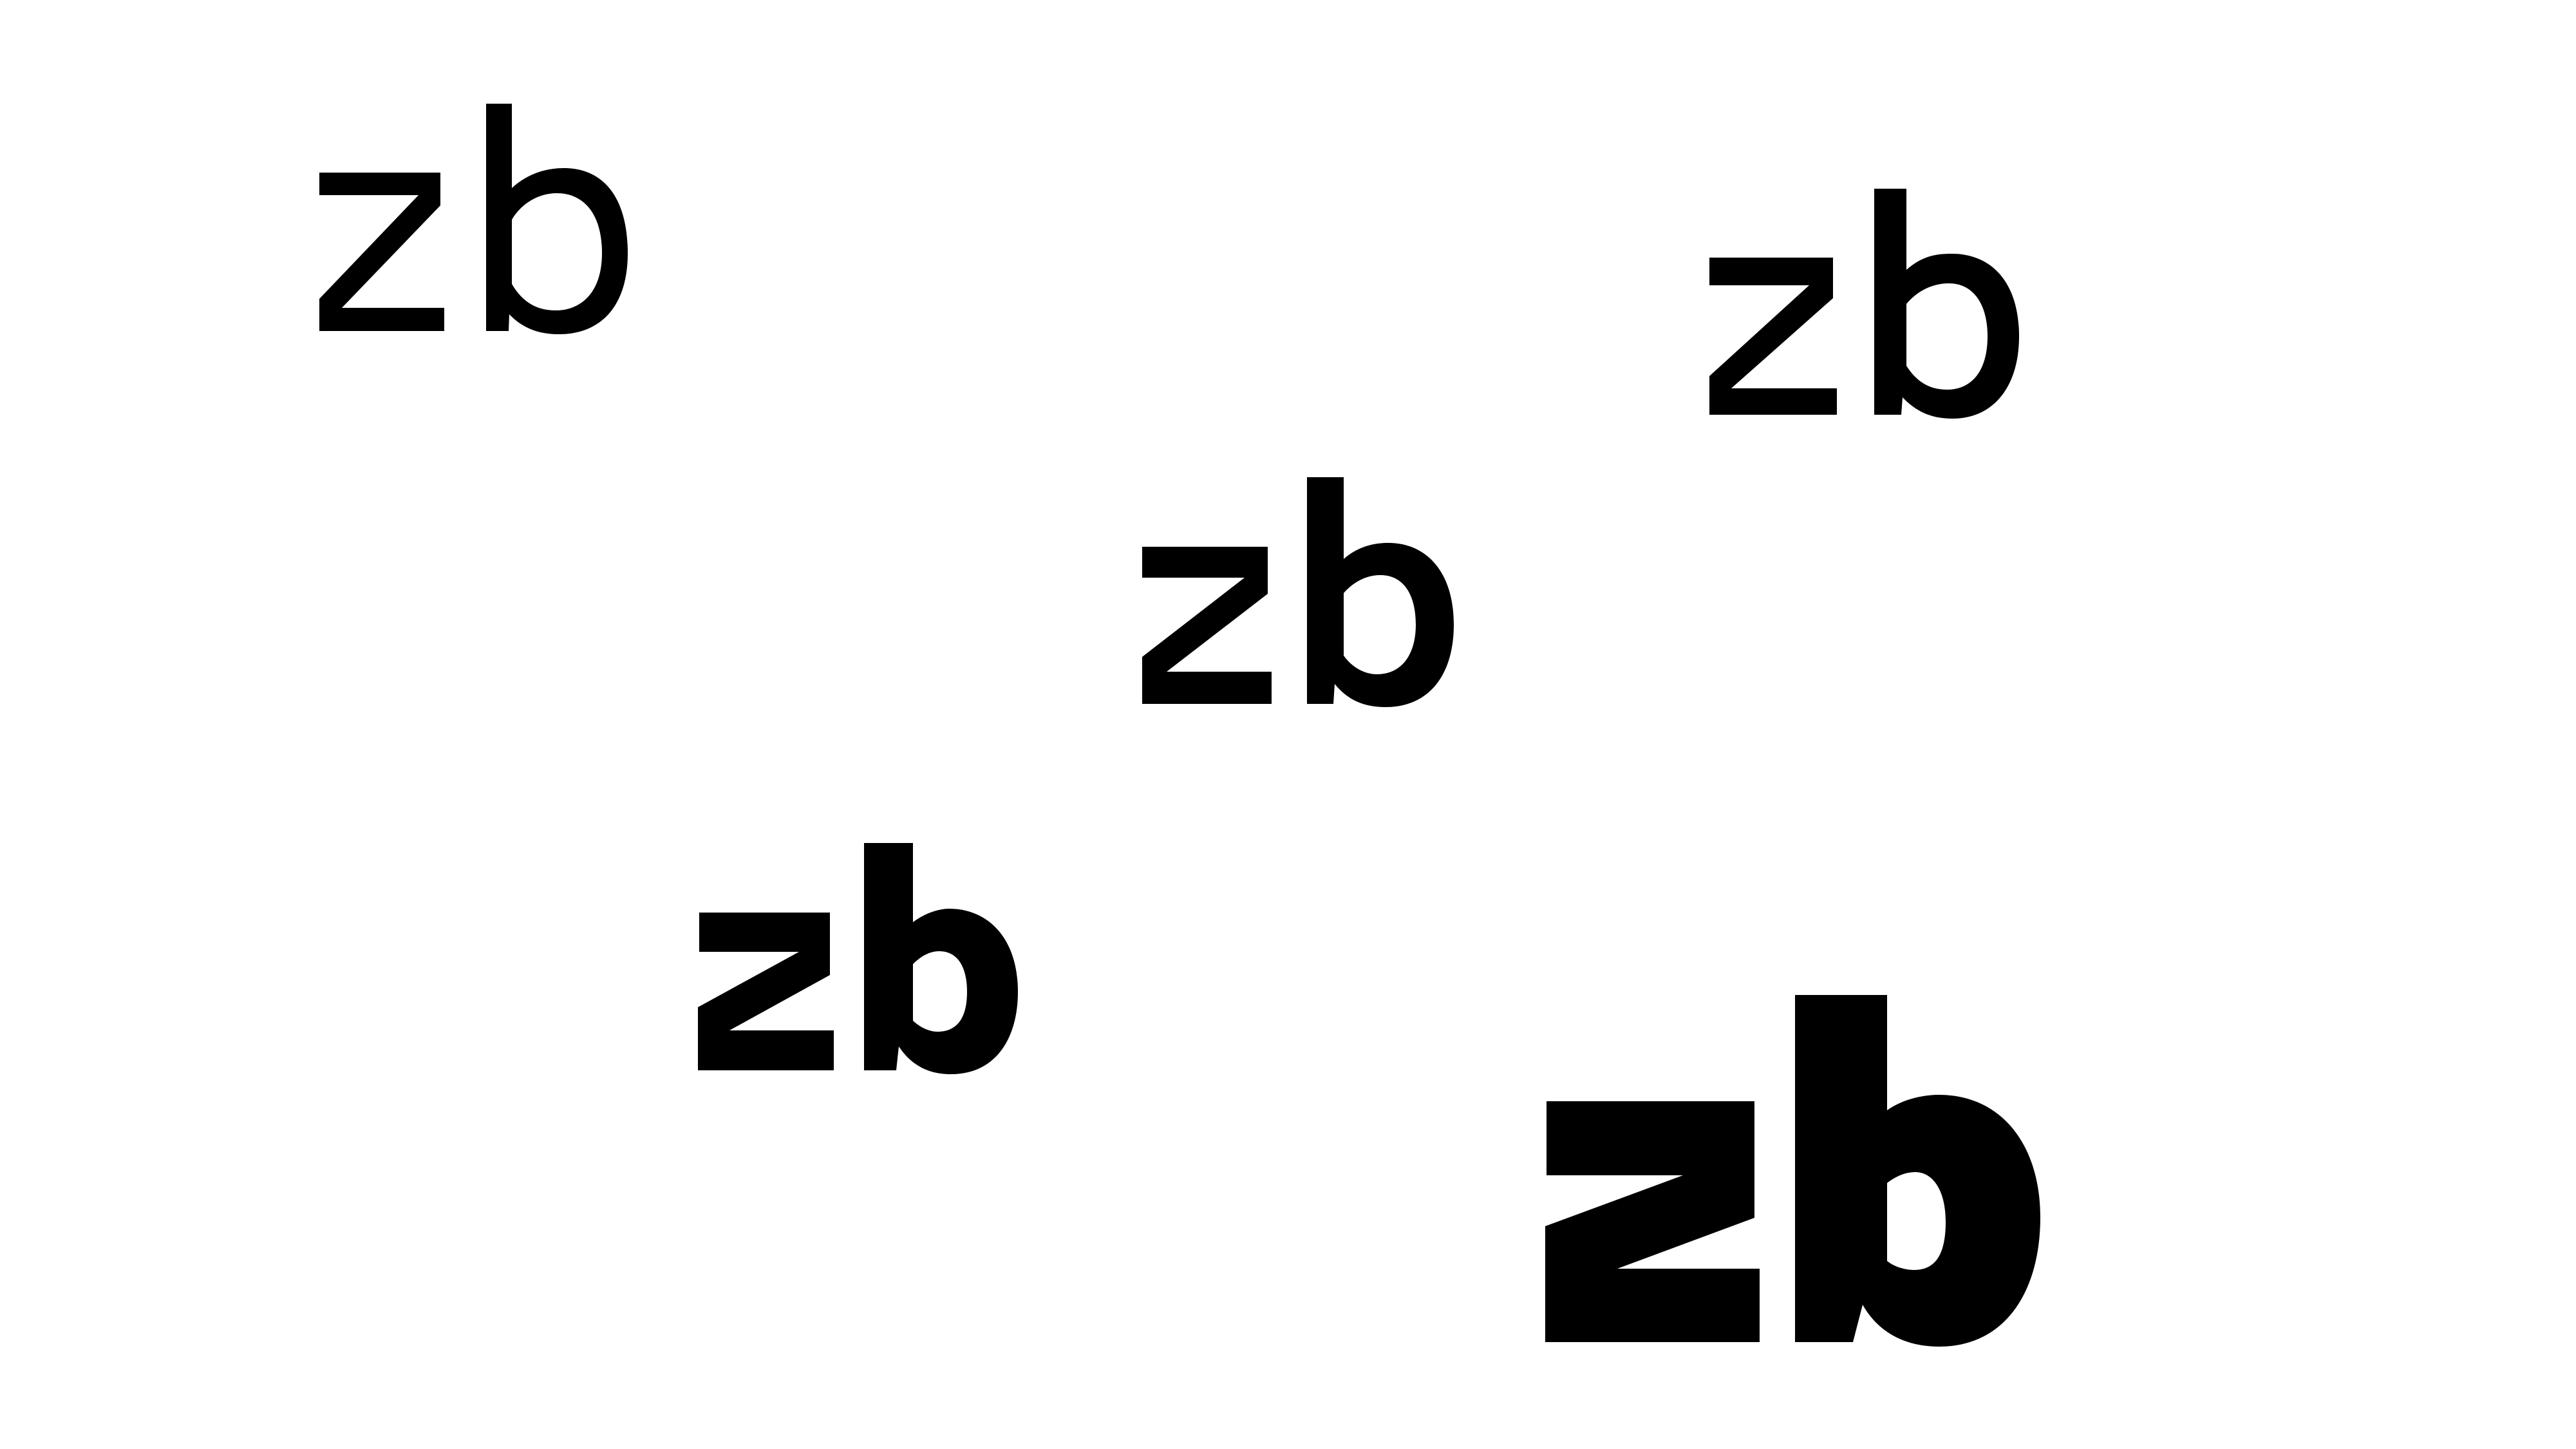 The image size is (2576, 1449). Describe the element at coordinates (1298, 592) in the screenshot. I see `specimen-zb-medium: zb` at that location.